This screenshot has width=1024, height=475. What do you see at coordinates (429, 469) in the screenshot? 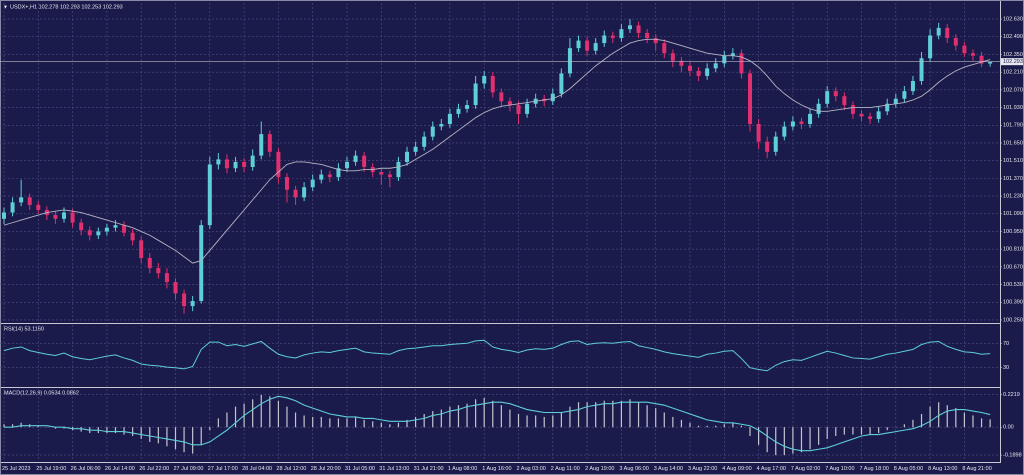
I see `x-tick-label: 31 Jul 21:00` at bounding box center [429, 469].